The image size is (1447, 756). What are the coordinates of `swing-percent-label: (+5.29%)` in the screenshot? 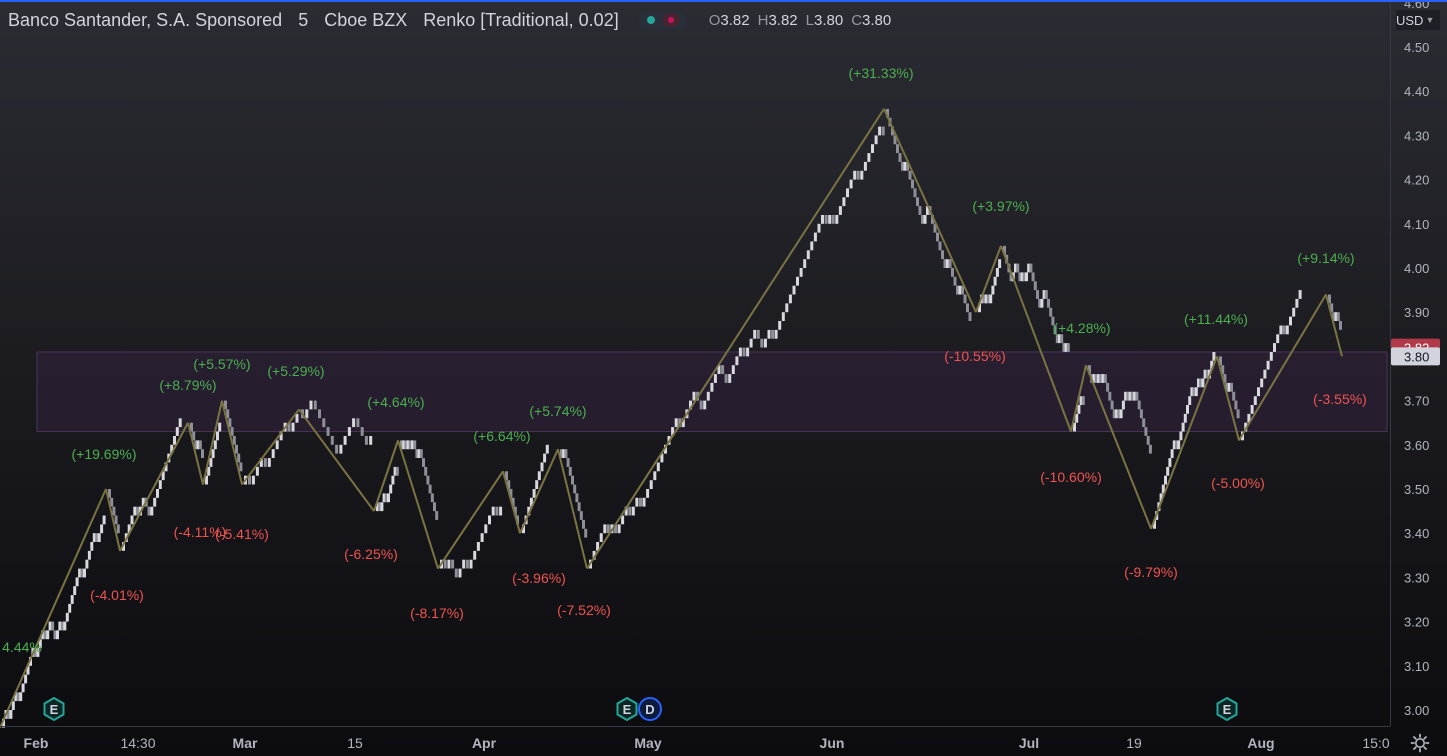 It's located at (295, 371).